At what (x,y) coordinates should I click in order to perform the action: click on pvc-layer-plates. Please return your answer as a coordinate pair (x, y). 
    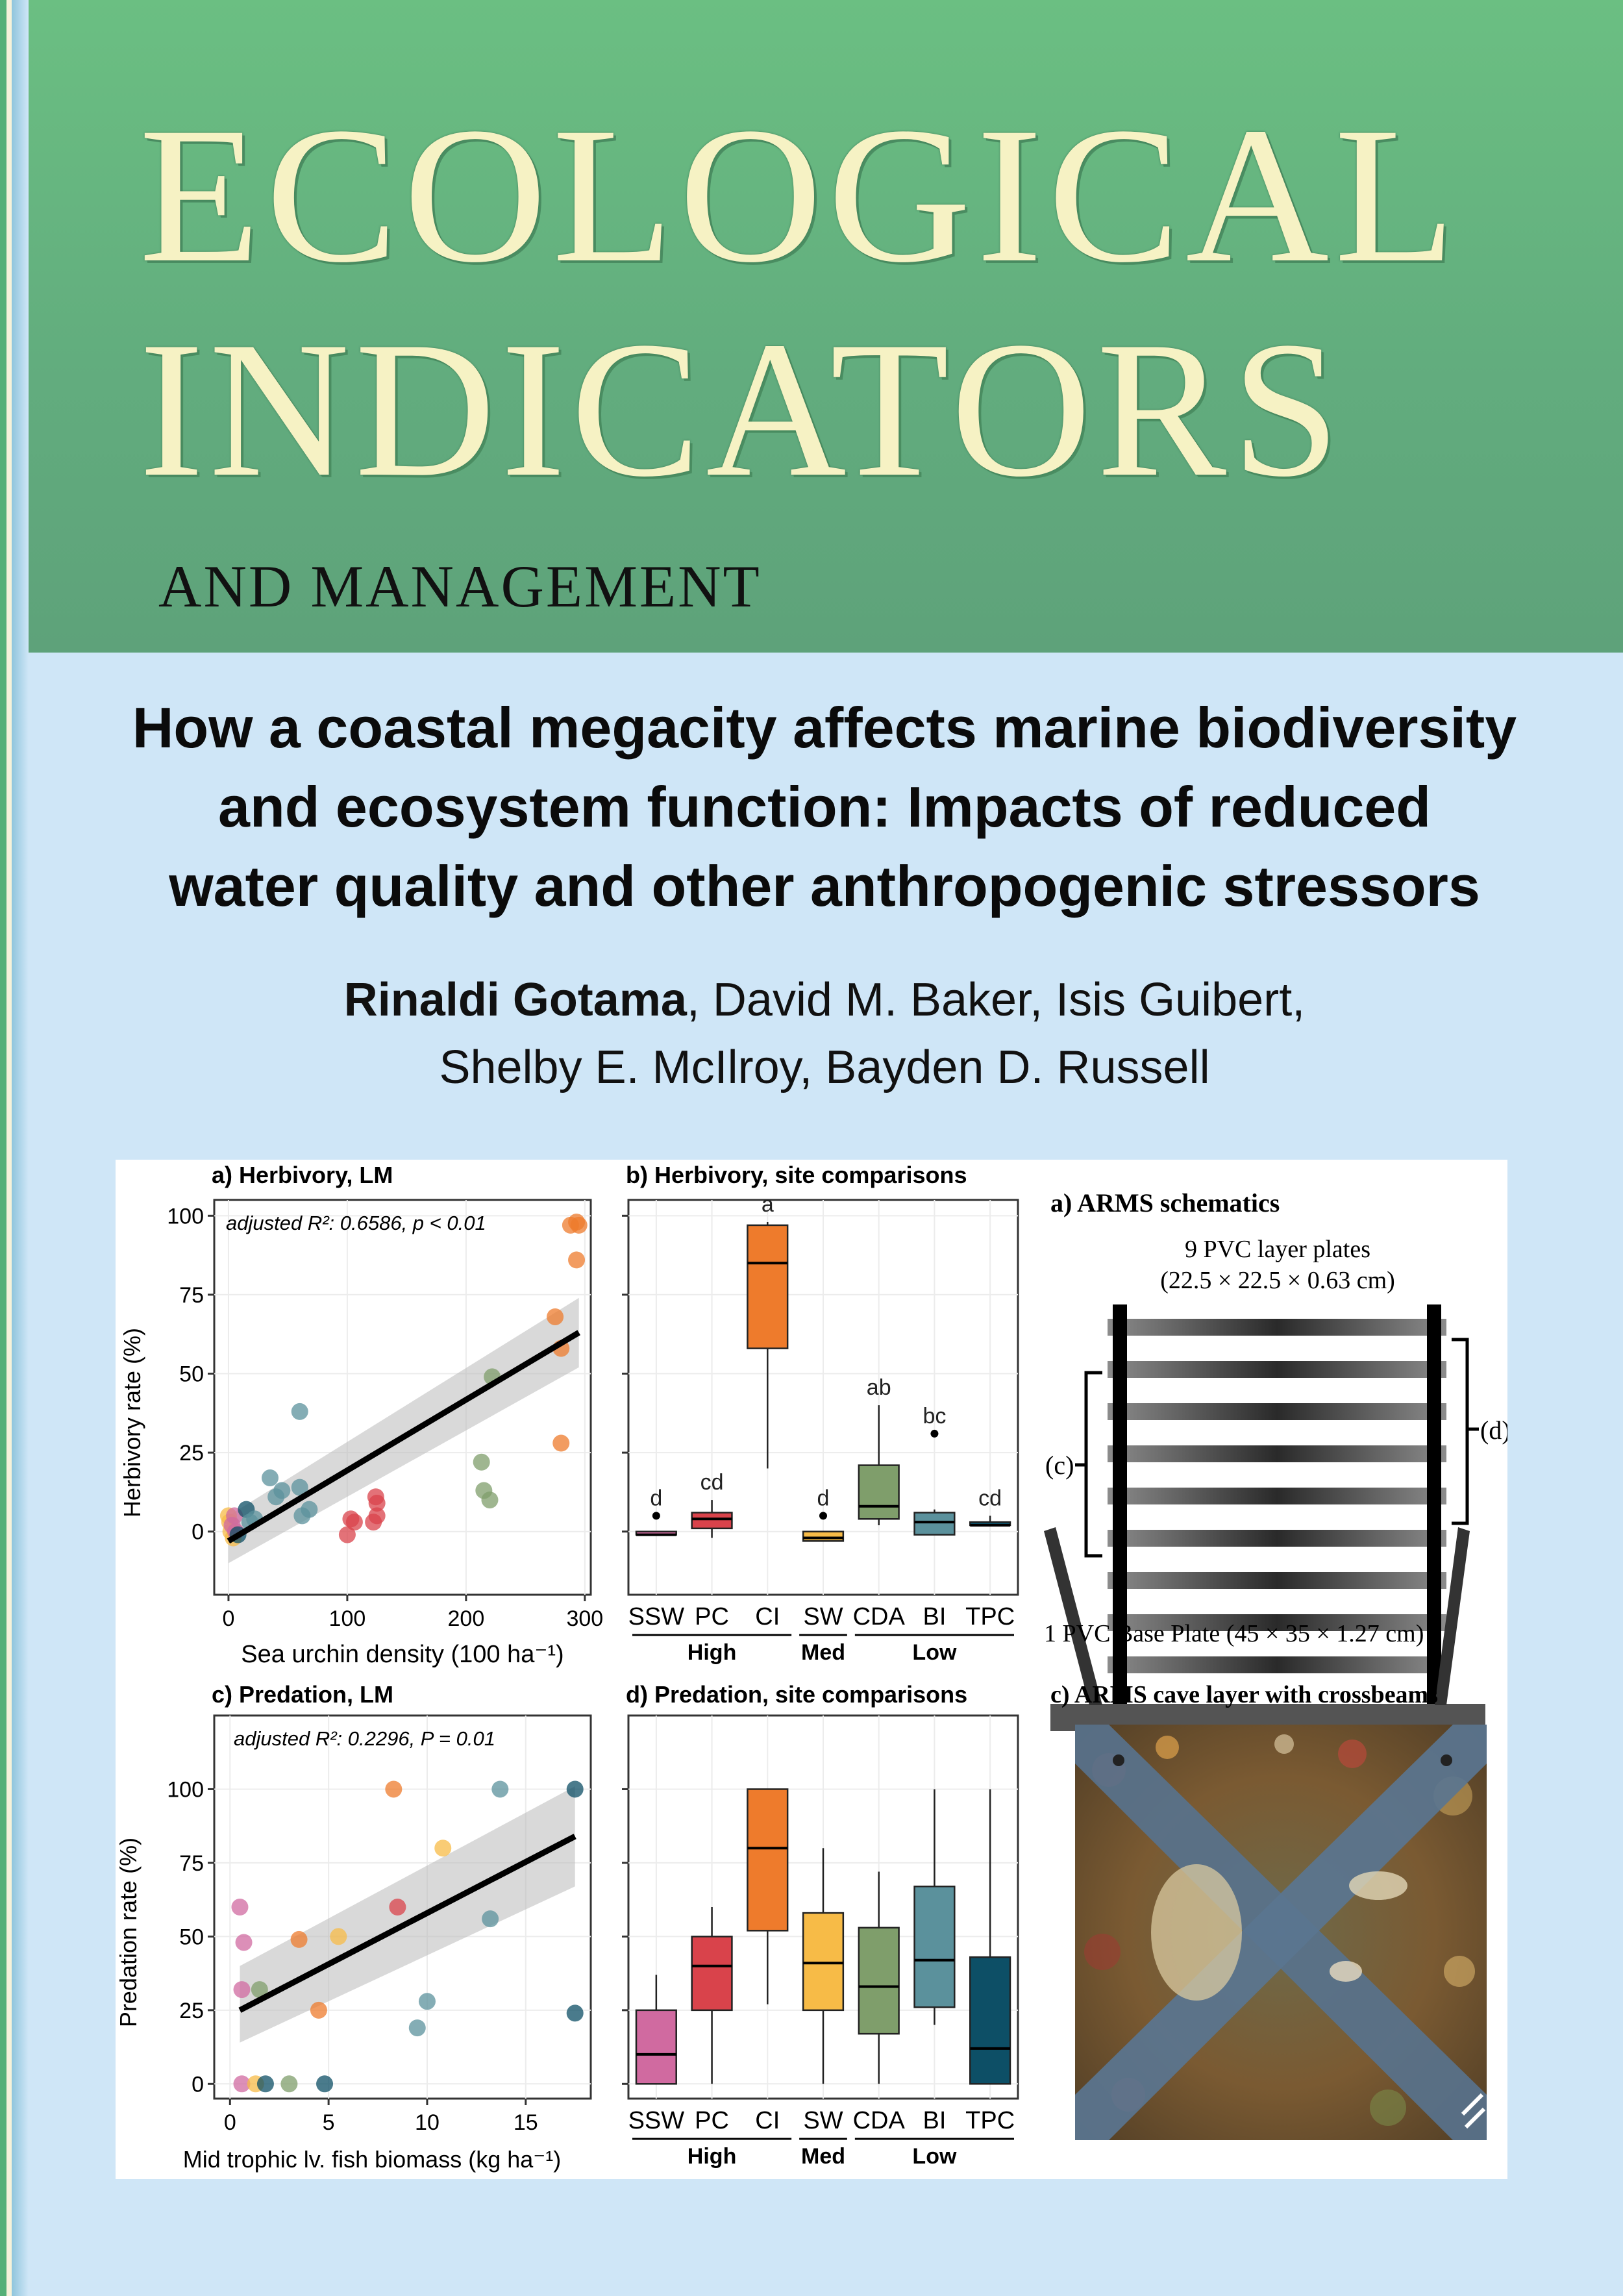
    Looking at the image, I should click on (1277, 1496).